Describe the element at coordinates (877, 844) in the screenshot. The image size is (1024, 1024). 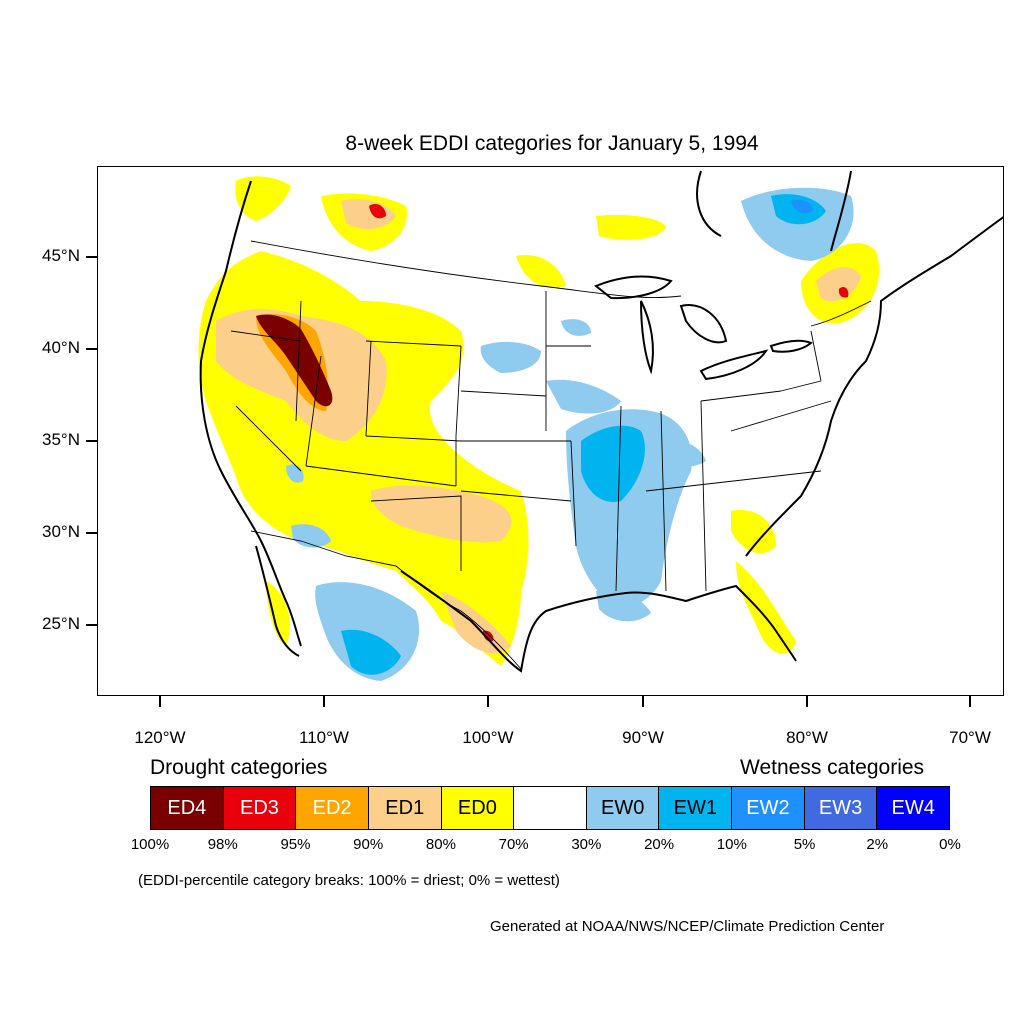
I see `break-label: 2%` at that location.